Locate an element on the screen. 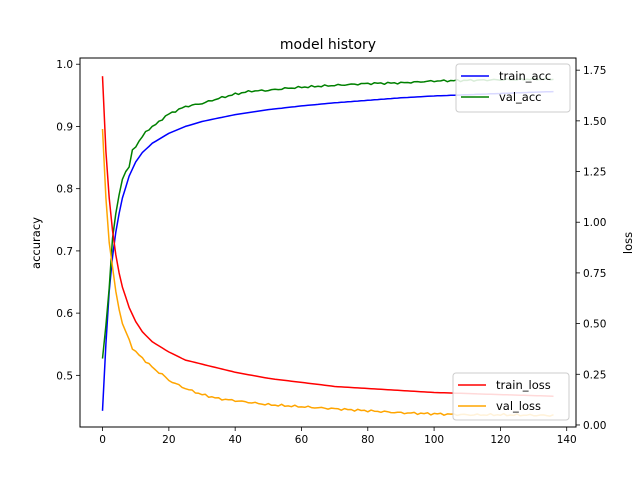 The height and width of the screenshot is (480, 640). y-left-tick-label: 0.9 is located at coordinates (64, 127).